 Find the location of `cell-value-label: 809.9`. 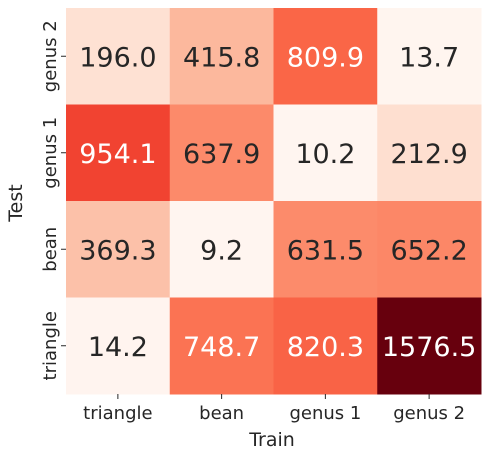

cell-value-label: 809.9 is located at coordinates (325, 57).